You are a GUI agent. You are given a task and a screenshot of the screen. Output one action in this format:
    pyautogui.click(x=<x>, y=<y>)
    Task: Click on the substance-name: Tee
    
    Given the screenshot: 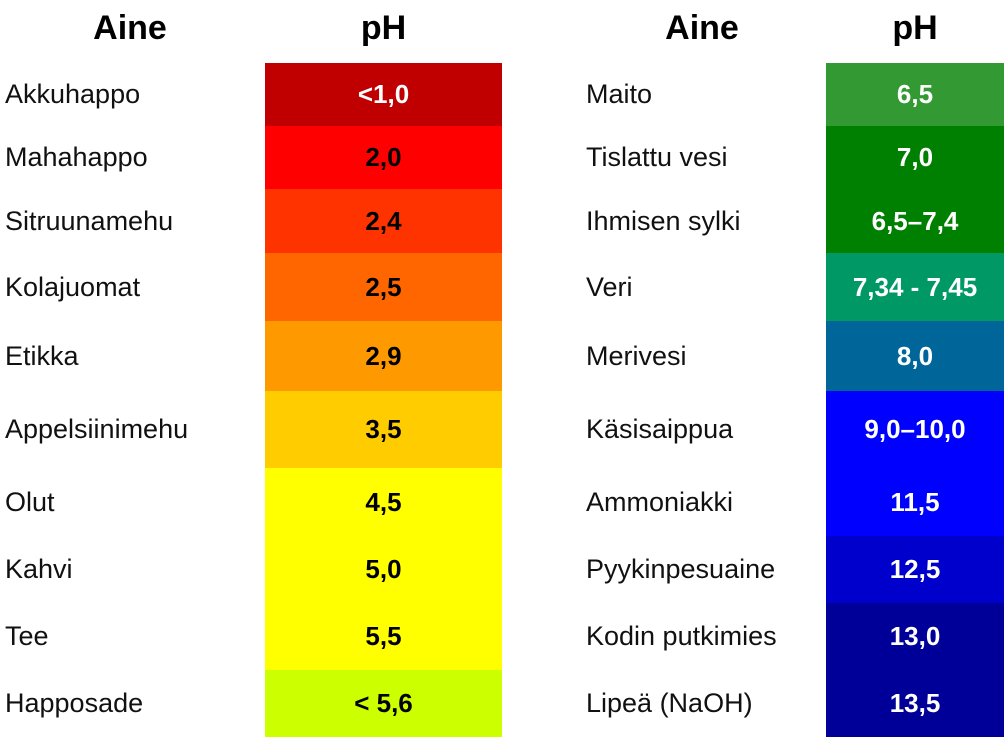 What is the action you would take?
    pyautogui.click(x=27, y=636)
    